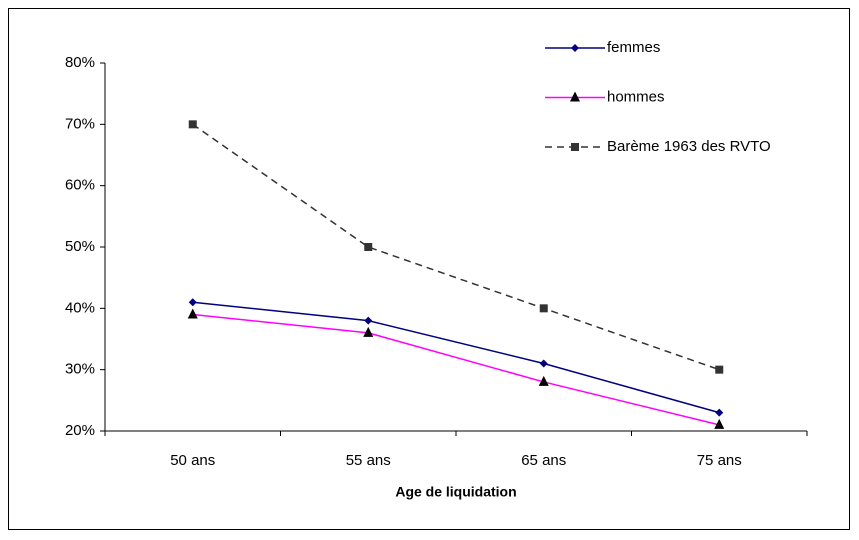  I want to click on x-tick-label: 55 ans, so click(368, 460).